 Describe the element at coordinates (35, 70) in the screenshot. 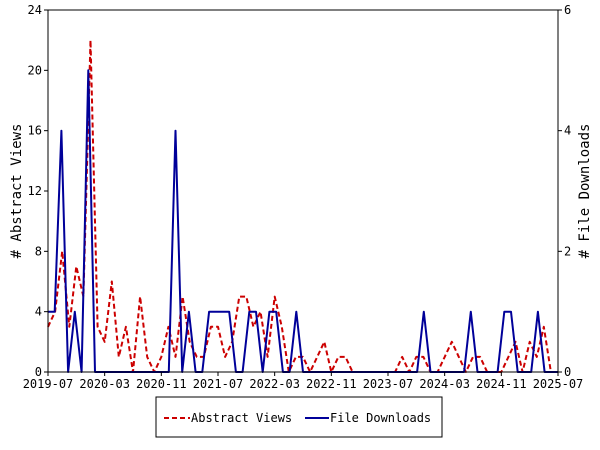

I see `y-left-tick-label: 20` at that location.